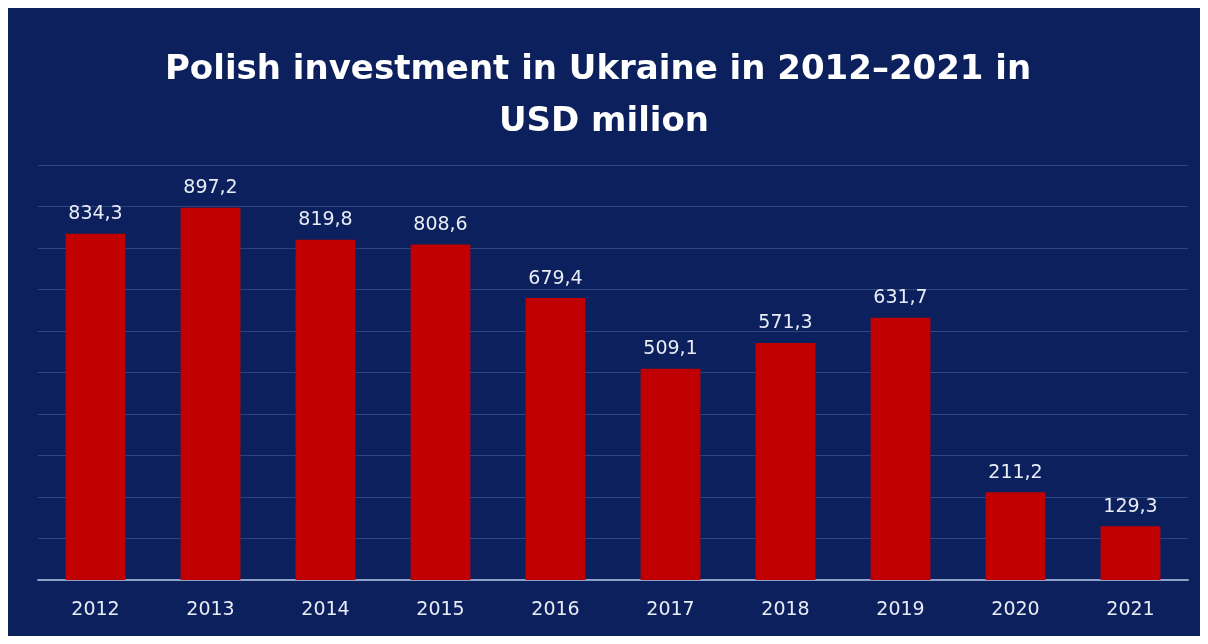  Describe the element at coordinates (1015, 470) in the screenshot. I see `data-label: 211,2` at that location.